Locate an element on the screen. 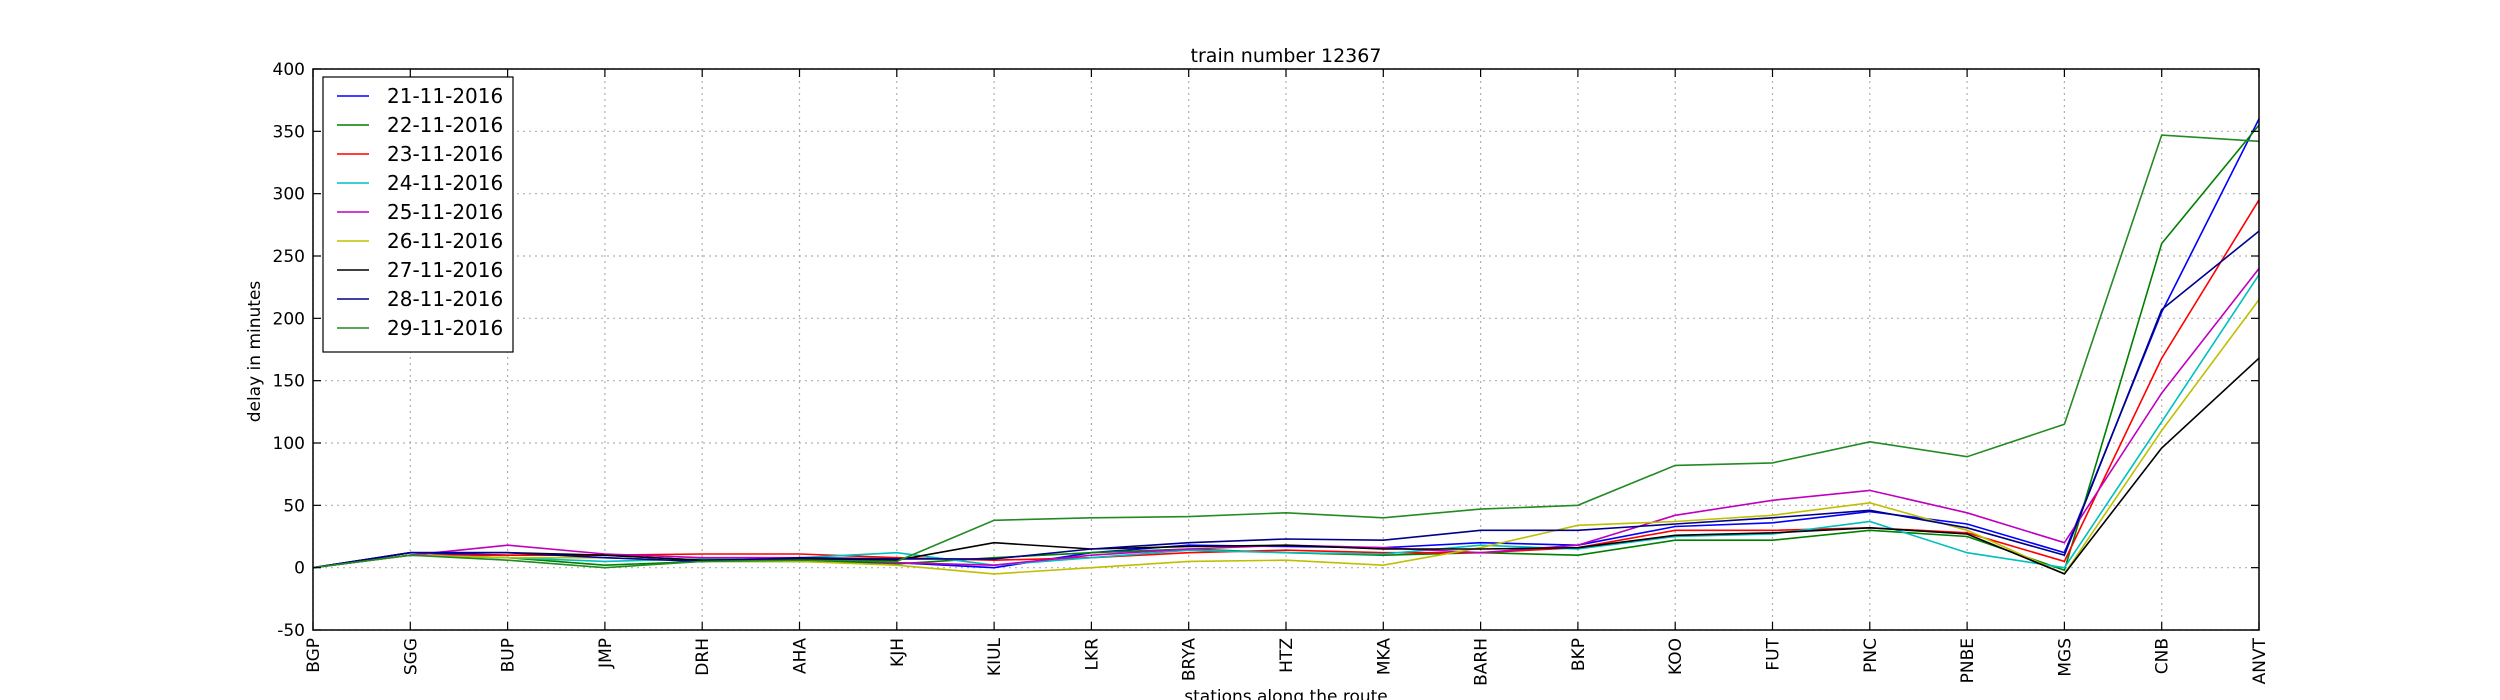  legend-label: 27-11-2016 is located at coordinates (445, 270).